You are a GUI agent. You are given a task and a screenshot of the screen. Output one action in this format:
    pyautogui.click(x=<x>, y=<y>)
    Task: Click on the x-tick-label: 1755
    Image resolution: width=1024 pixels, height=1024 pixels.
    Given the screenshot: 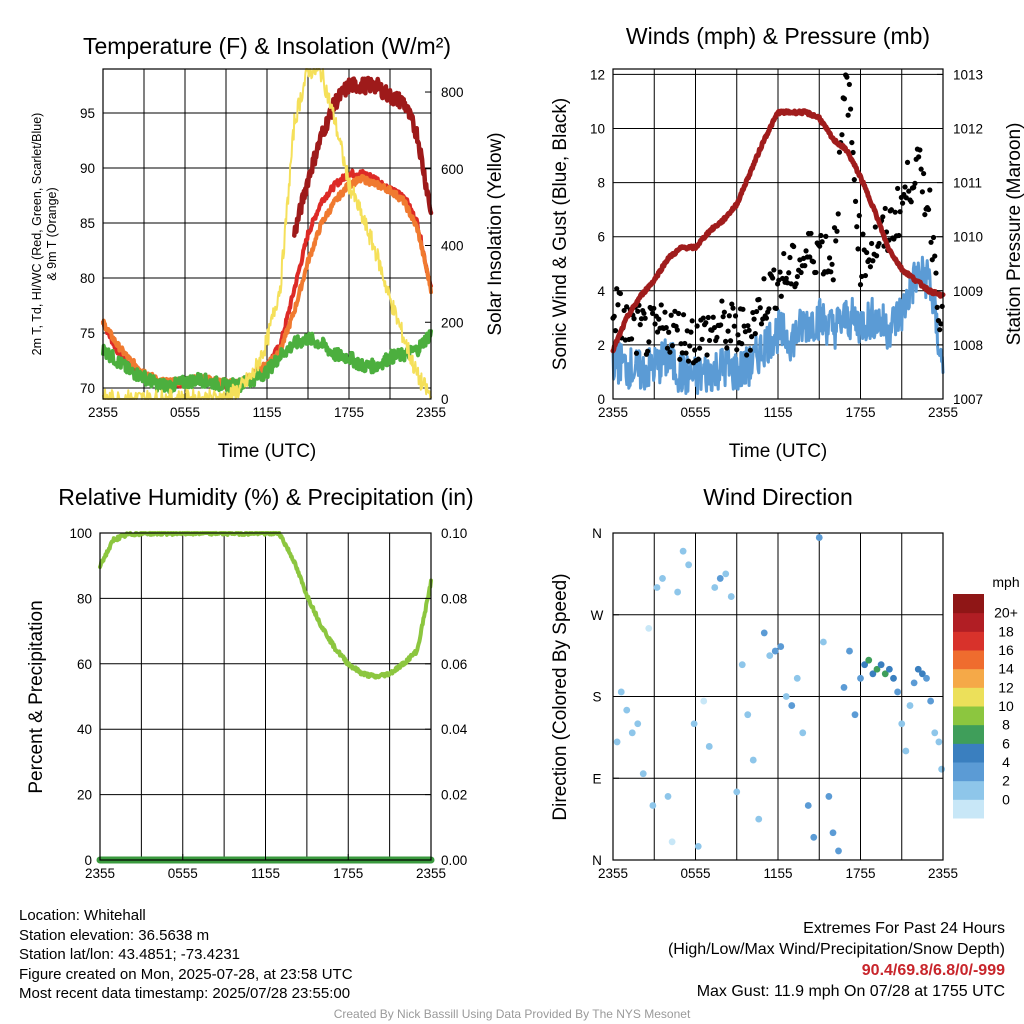 What is the action you would take?
    pyautogui.click(x=860, y=873)
    